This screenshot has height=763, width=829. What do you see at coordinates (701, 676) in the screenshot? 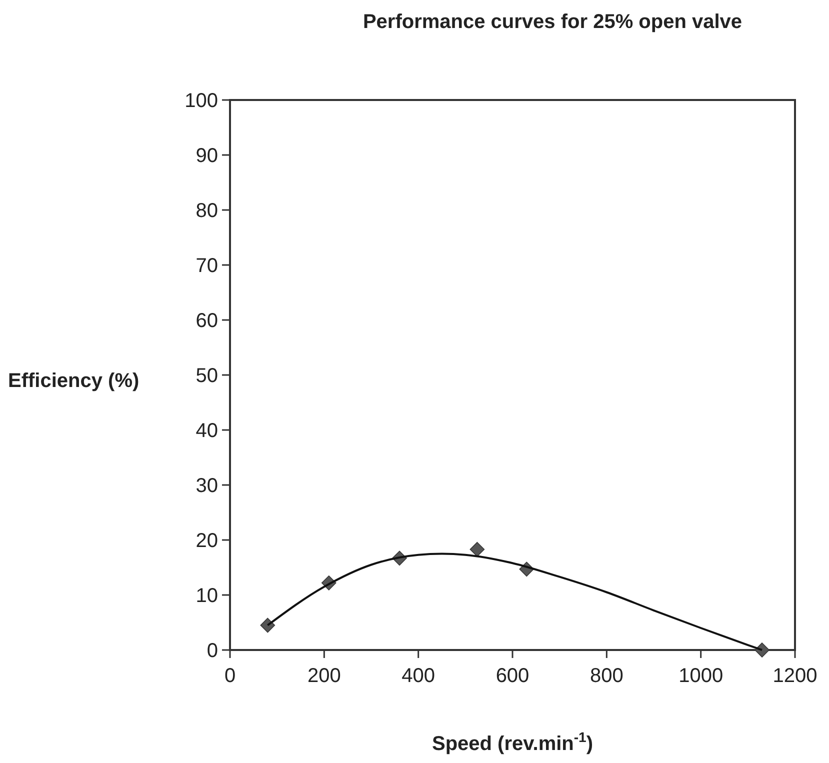
I see `x-tick-label: 1000` at bounding box center [701, 676].